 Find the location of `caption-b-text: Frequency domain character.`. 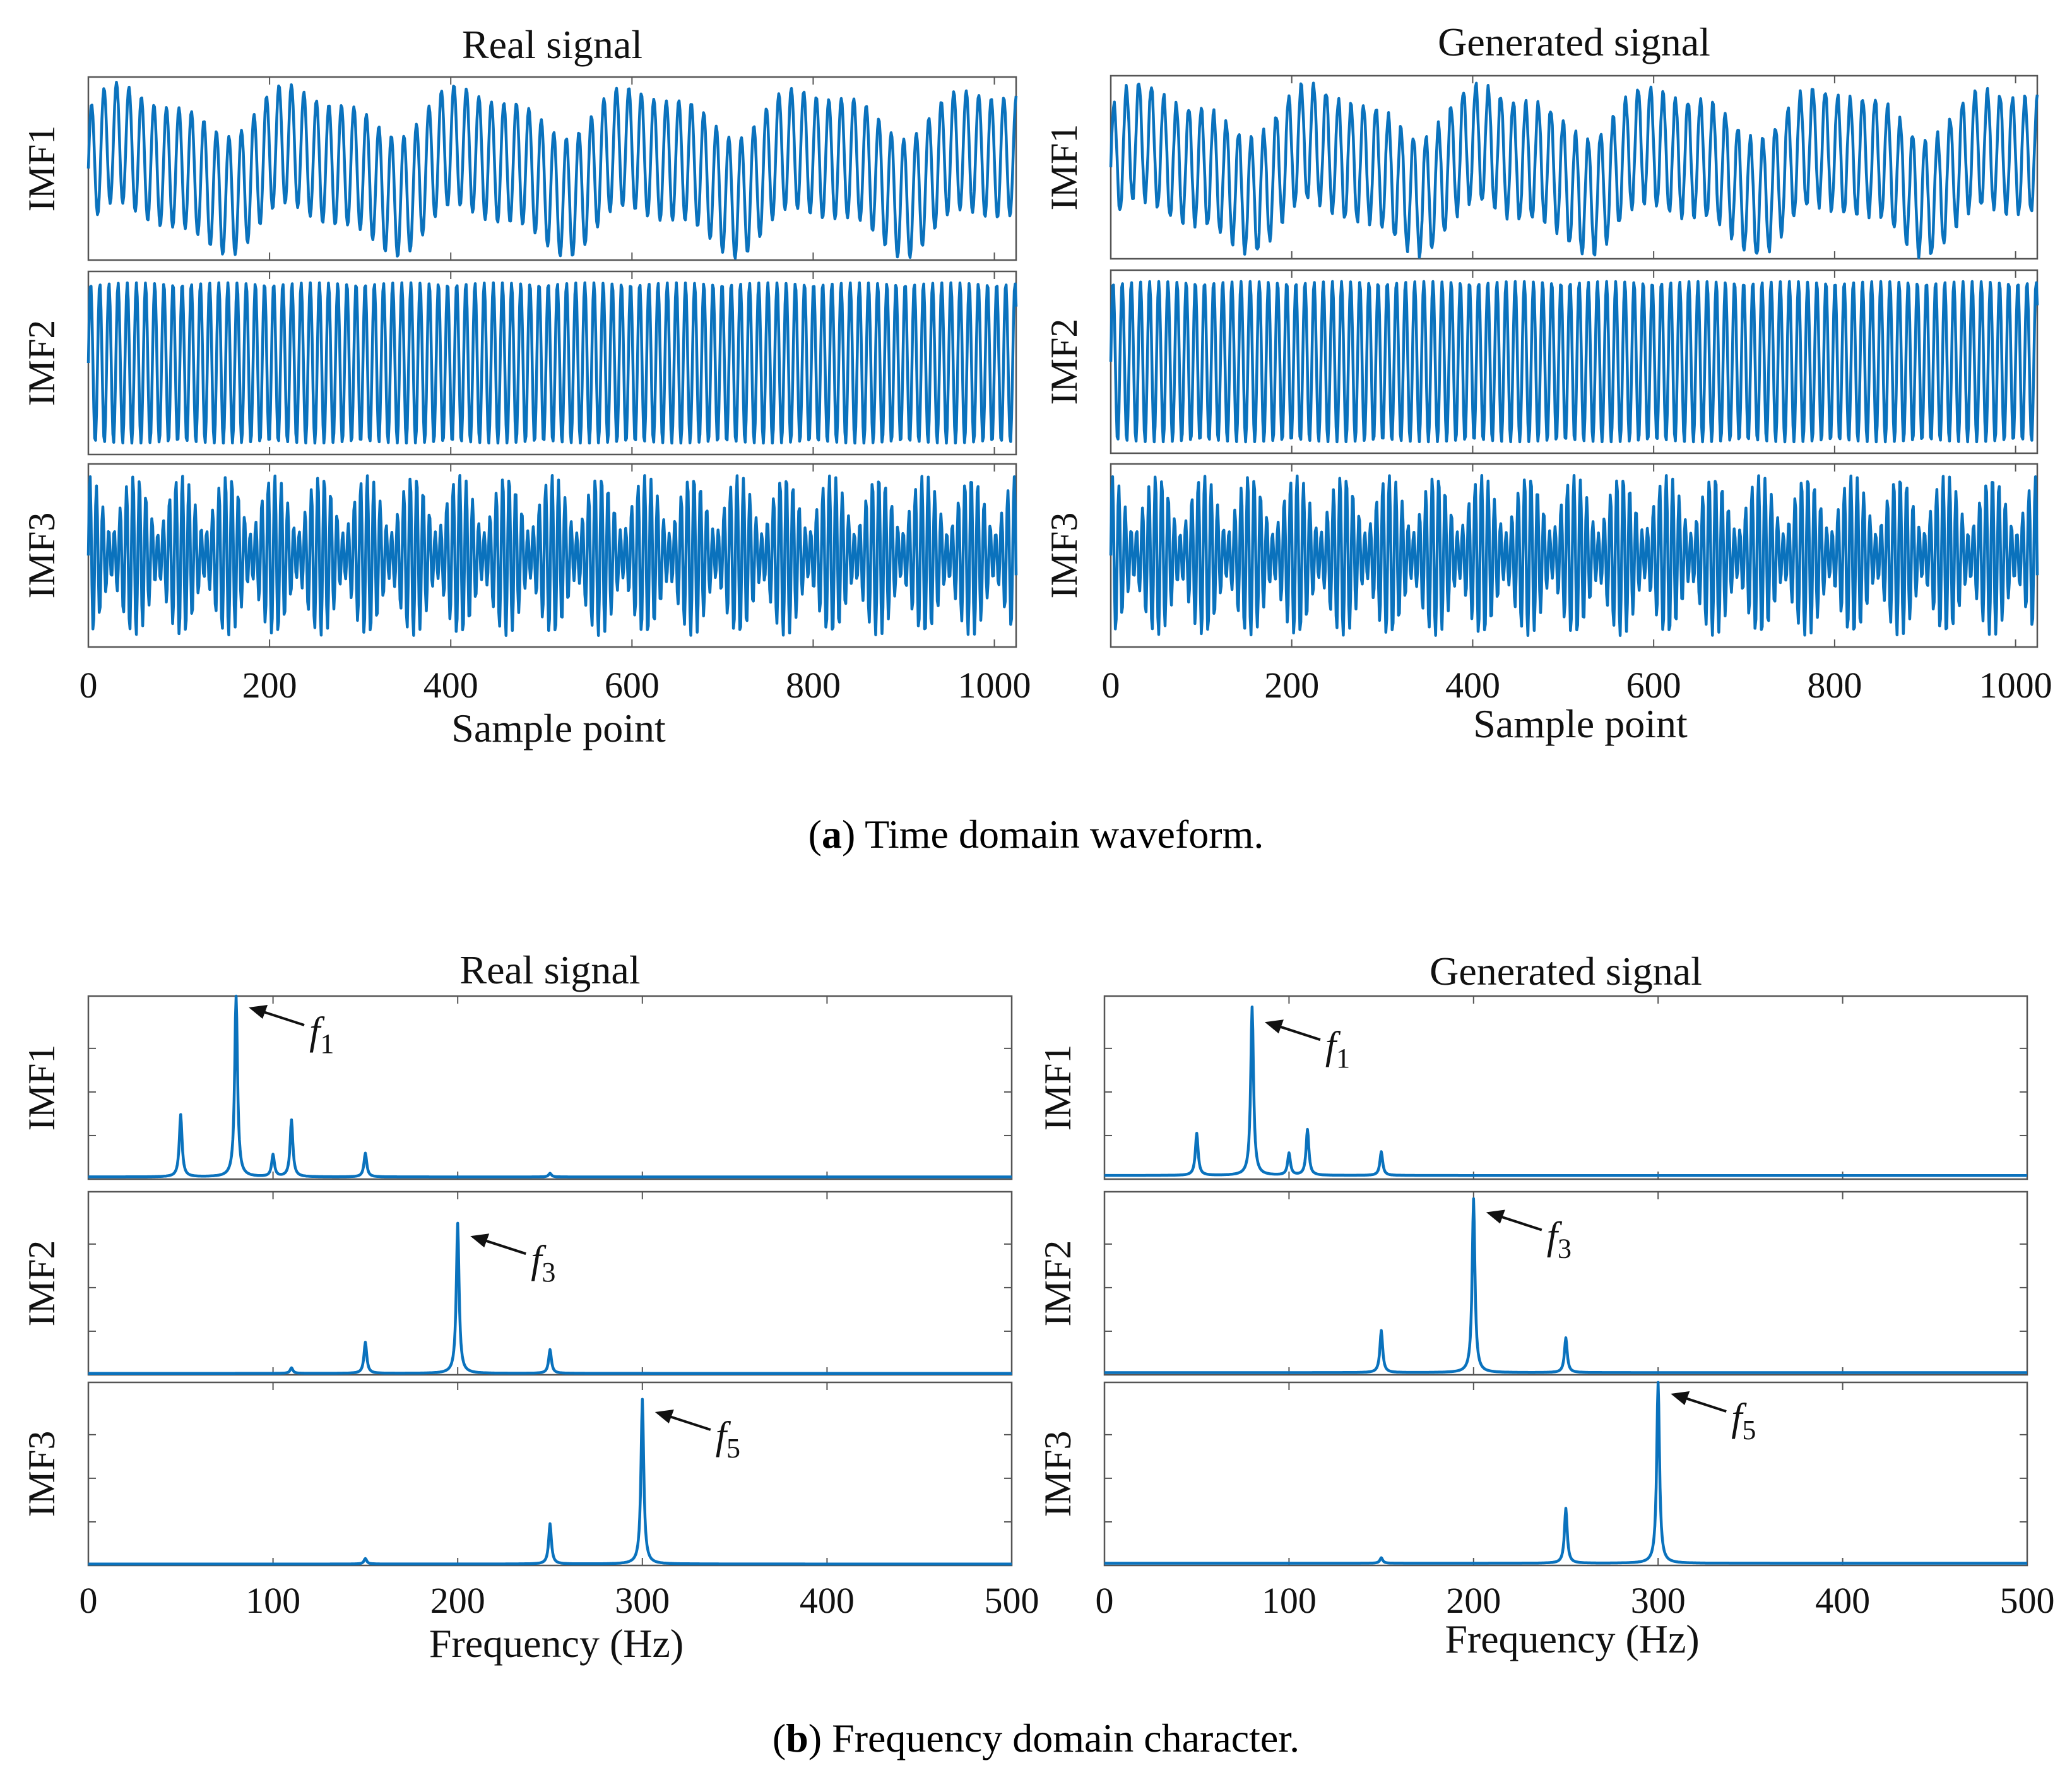

caption-b-text: Frequency domain character. is located at coordinates (1061, 1738).